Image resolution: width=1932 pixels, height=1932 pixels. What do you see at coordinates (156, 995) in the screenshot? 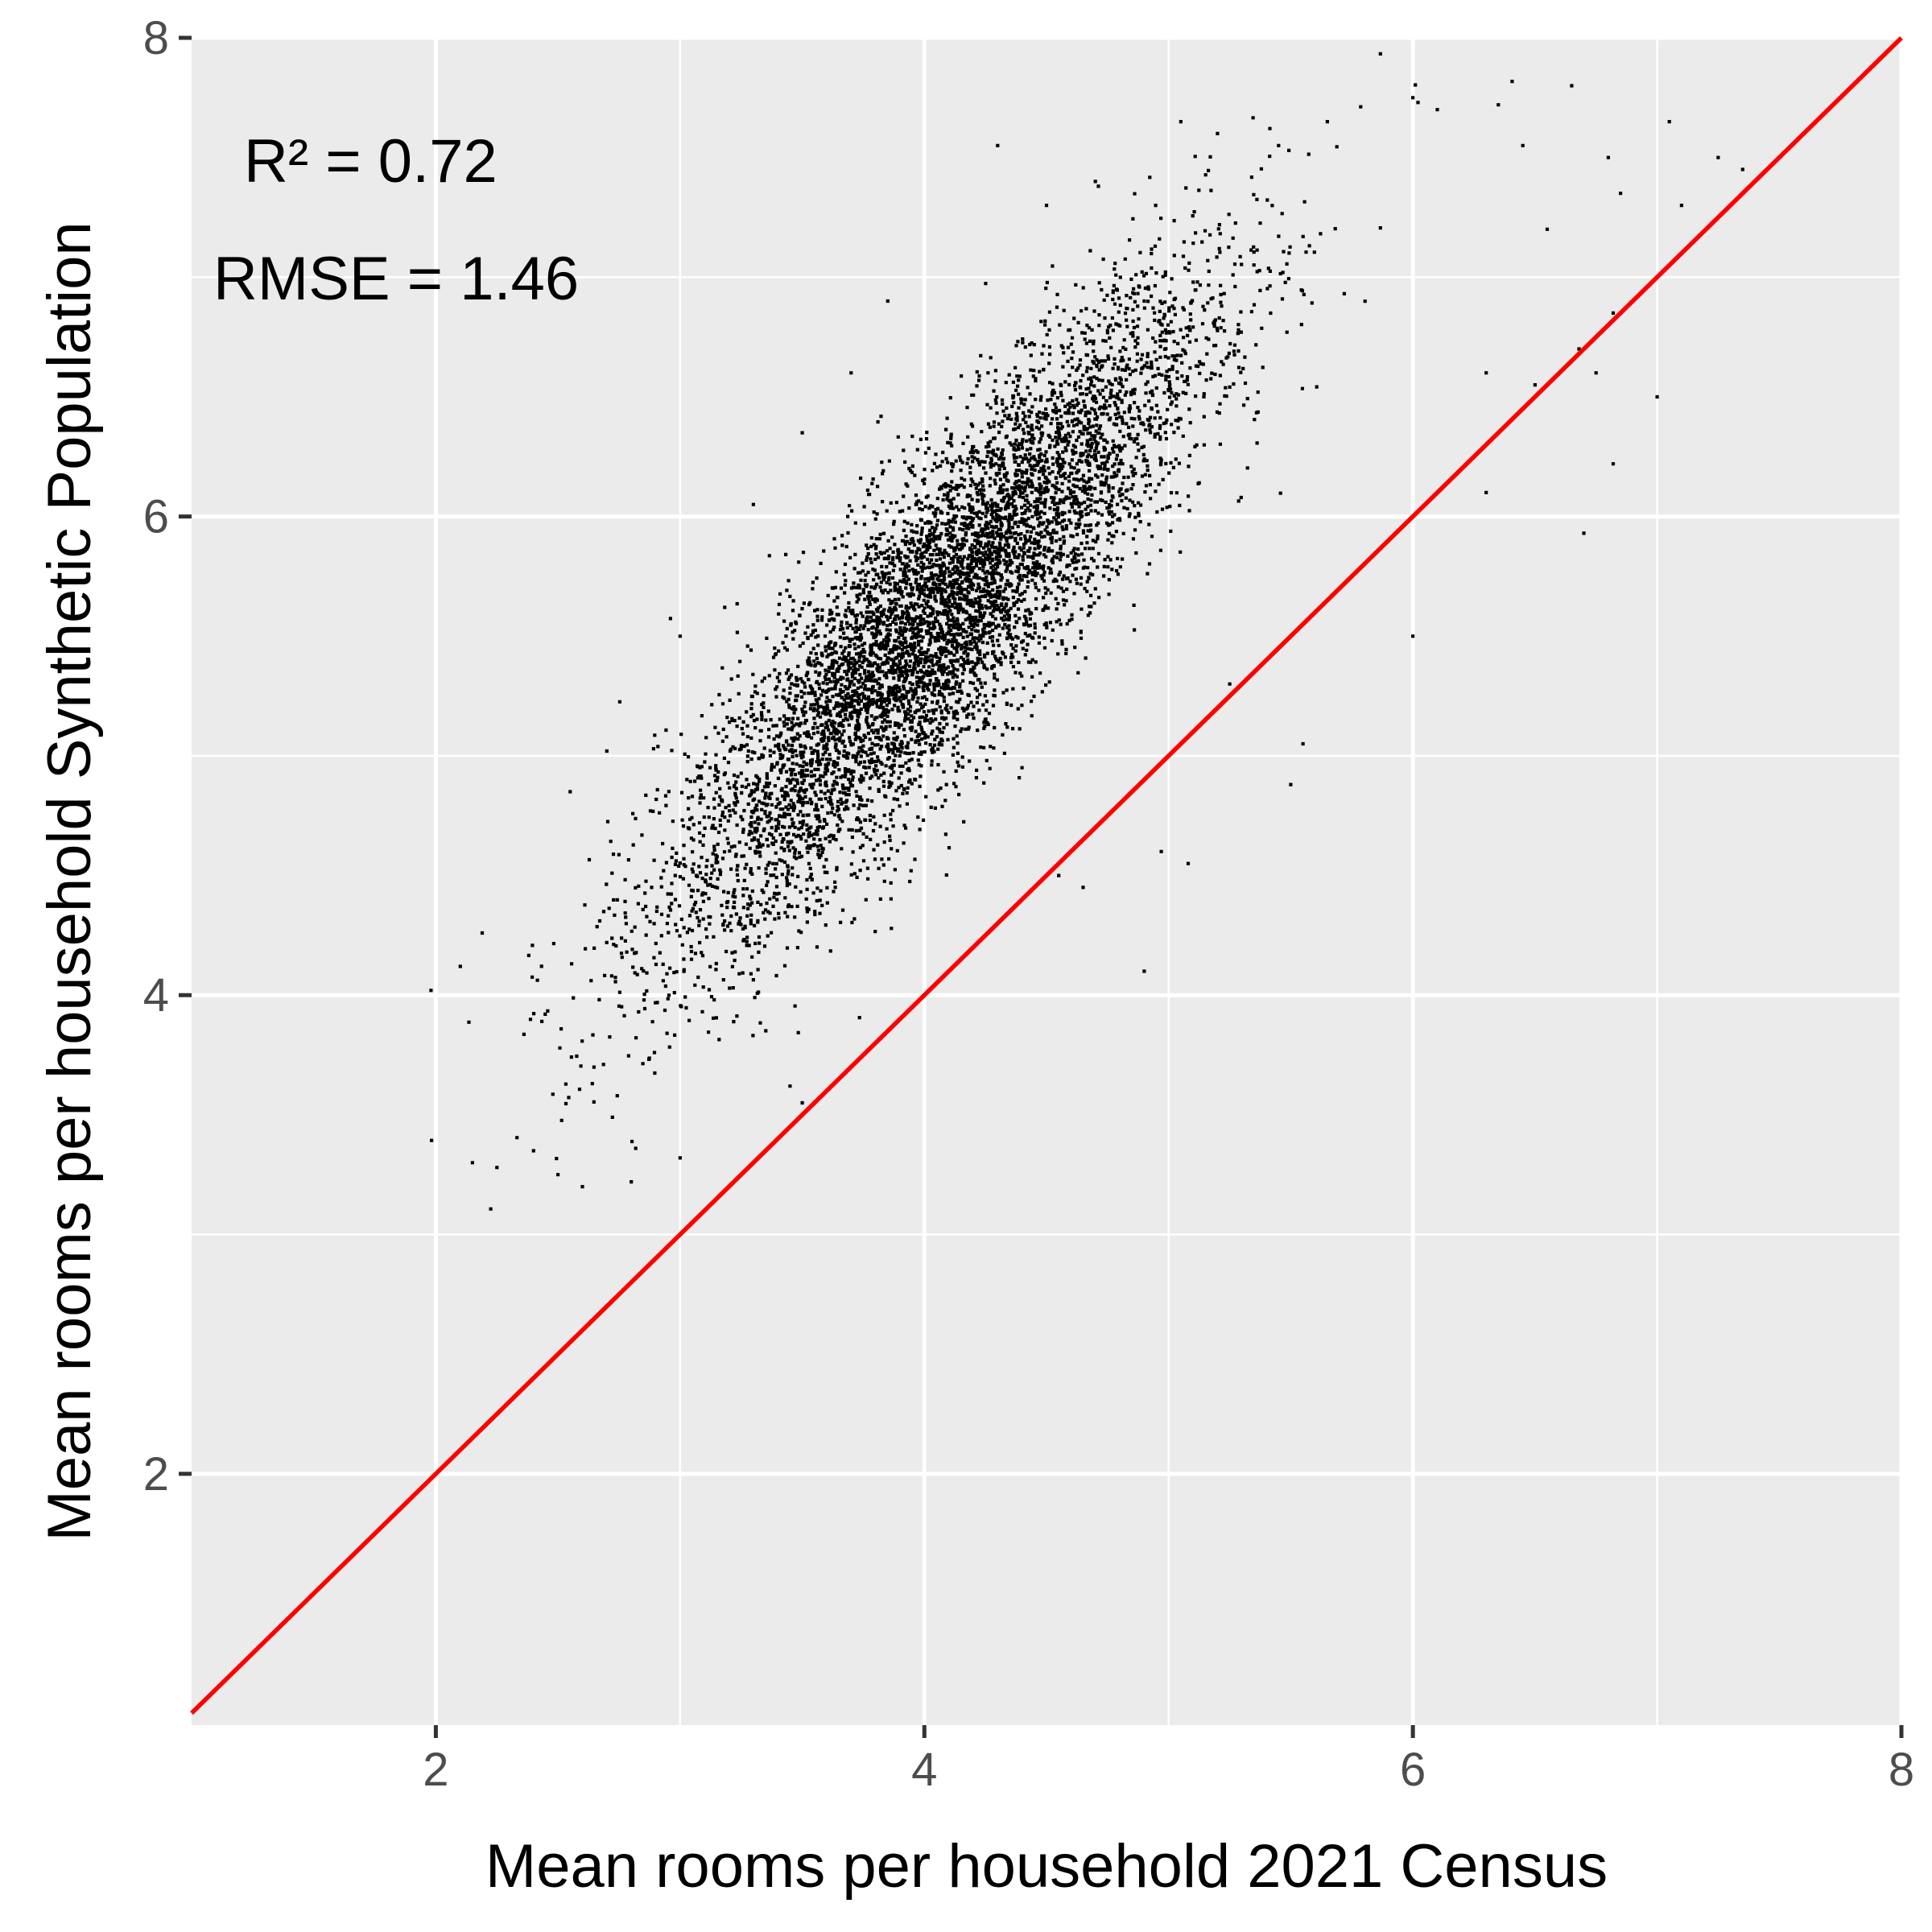
I see `y-tick-label: 4` at bounding box center [156, 995].